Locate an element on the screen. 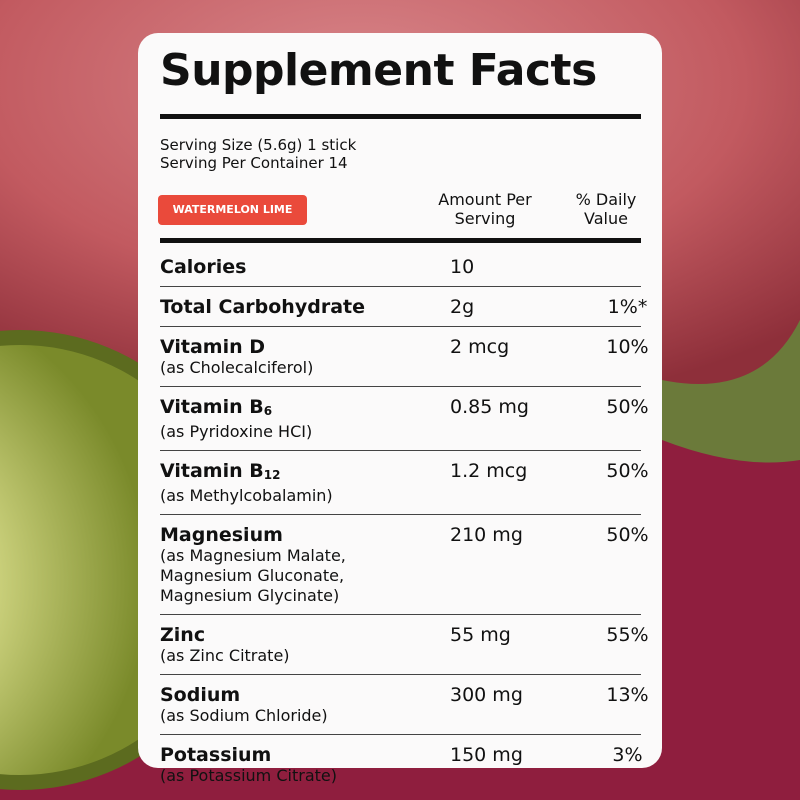 The height and width of the screenshot is (800, 800). amount: 2 mcg is located at coordinates (480, 347).